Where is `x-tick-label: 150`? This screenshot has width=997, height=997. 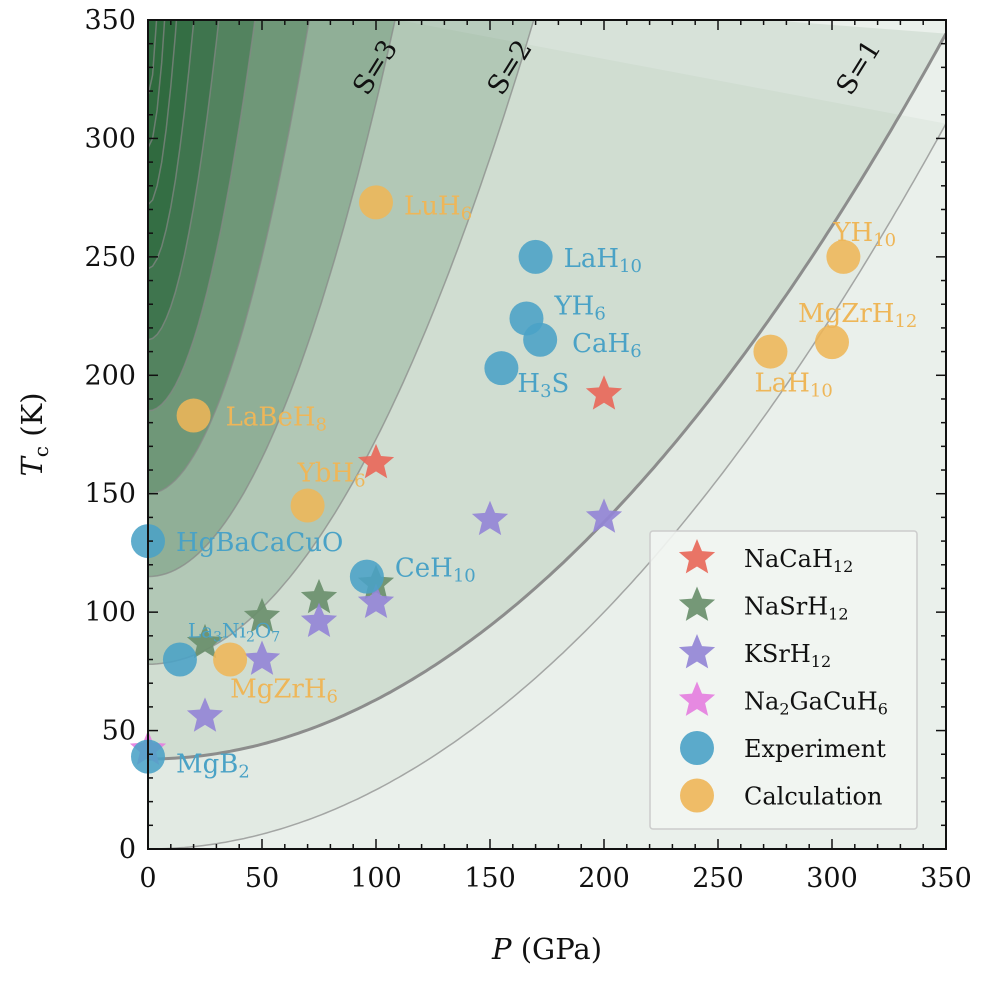
x-tick-label: 150 is located at coordinates (490, 878).